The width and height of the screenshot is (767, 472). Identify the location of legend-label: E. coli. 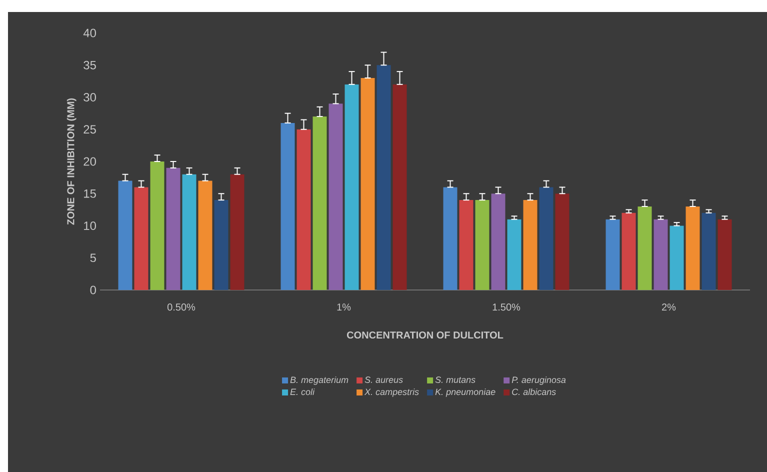
(302, 392).